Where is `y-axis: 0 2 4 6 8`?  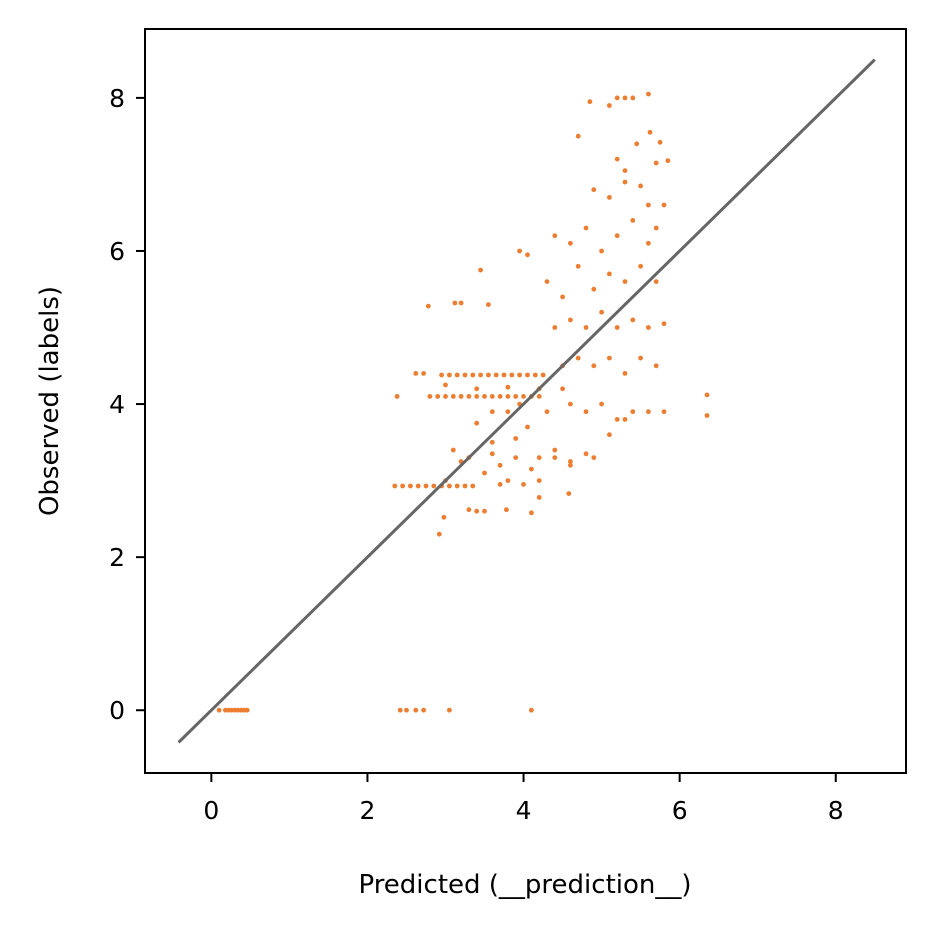
y-axis: 0 2 4 6 8 is located at coordinates (127, 404).